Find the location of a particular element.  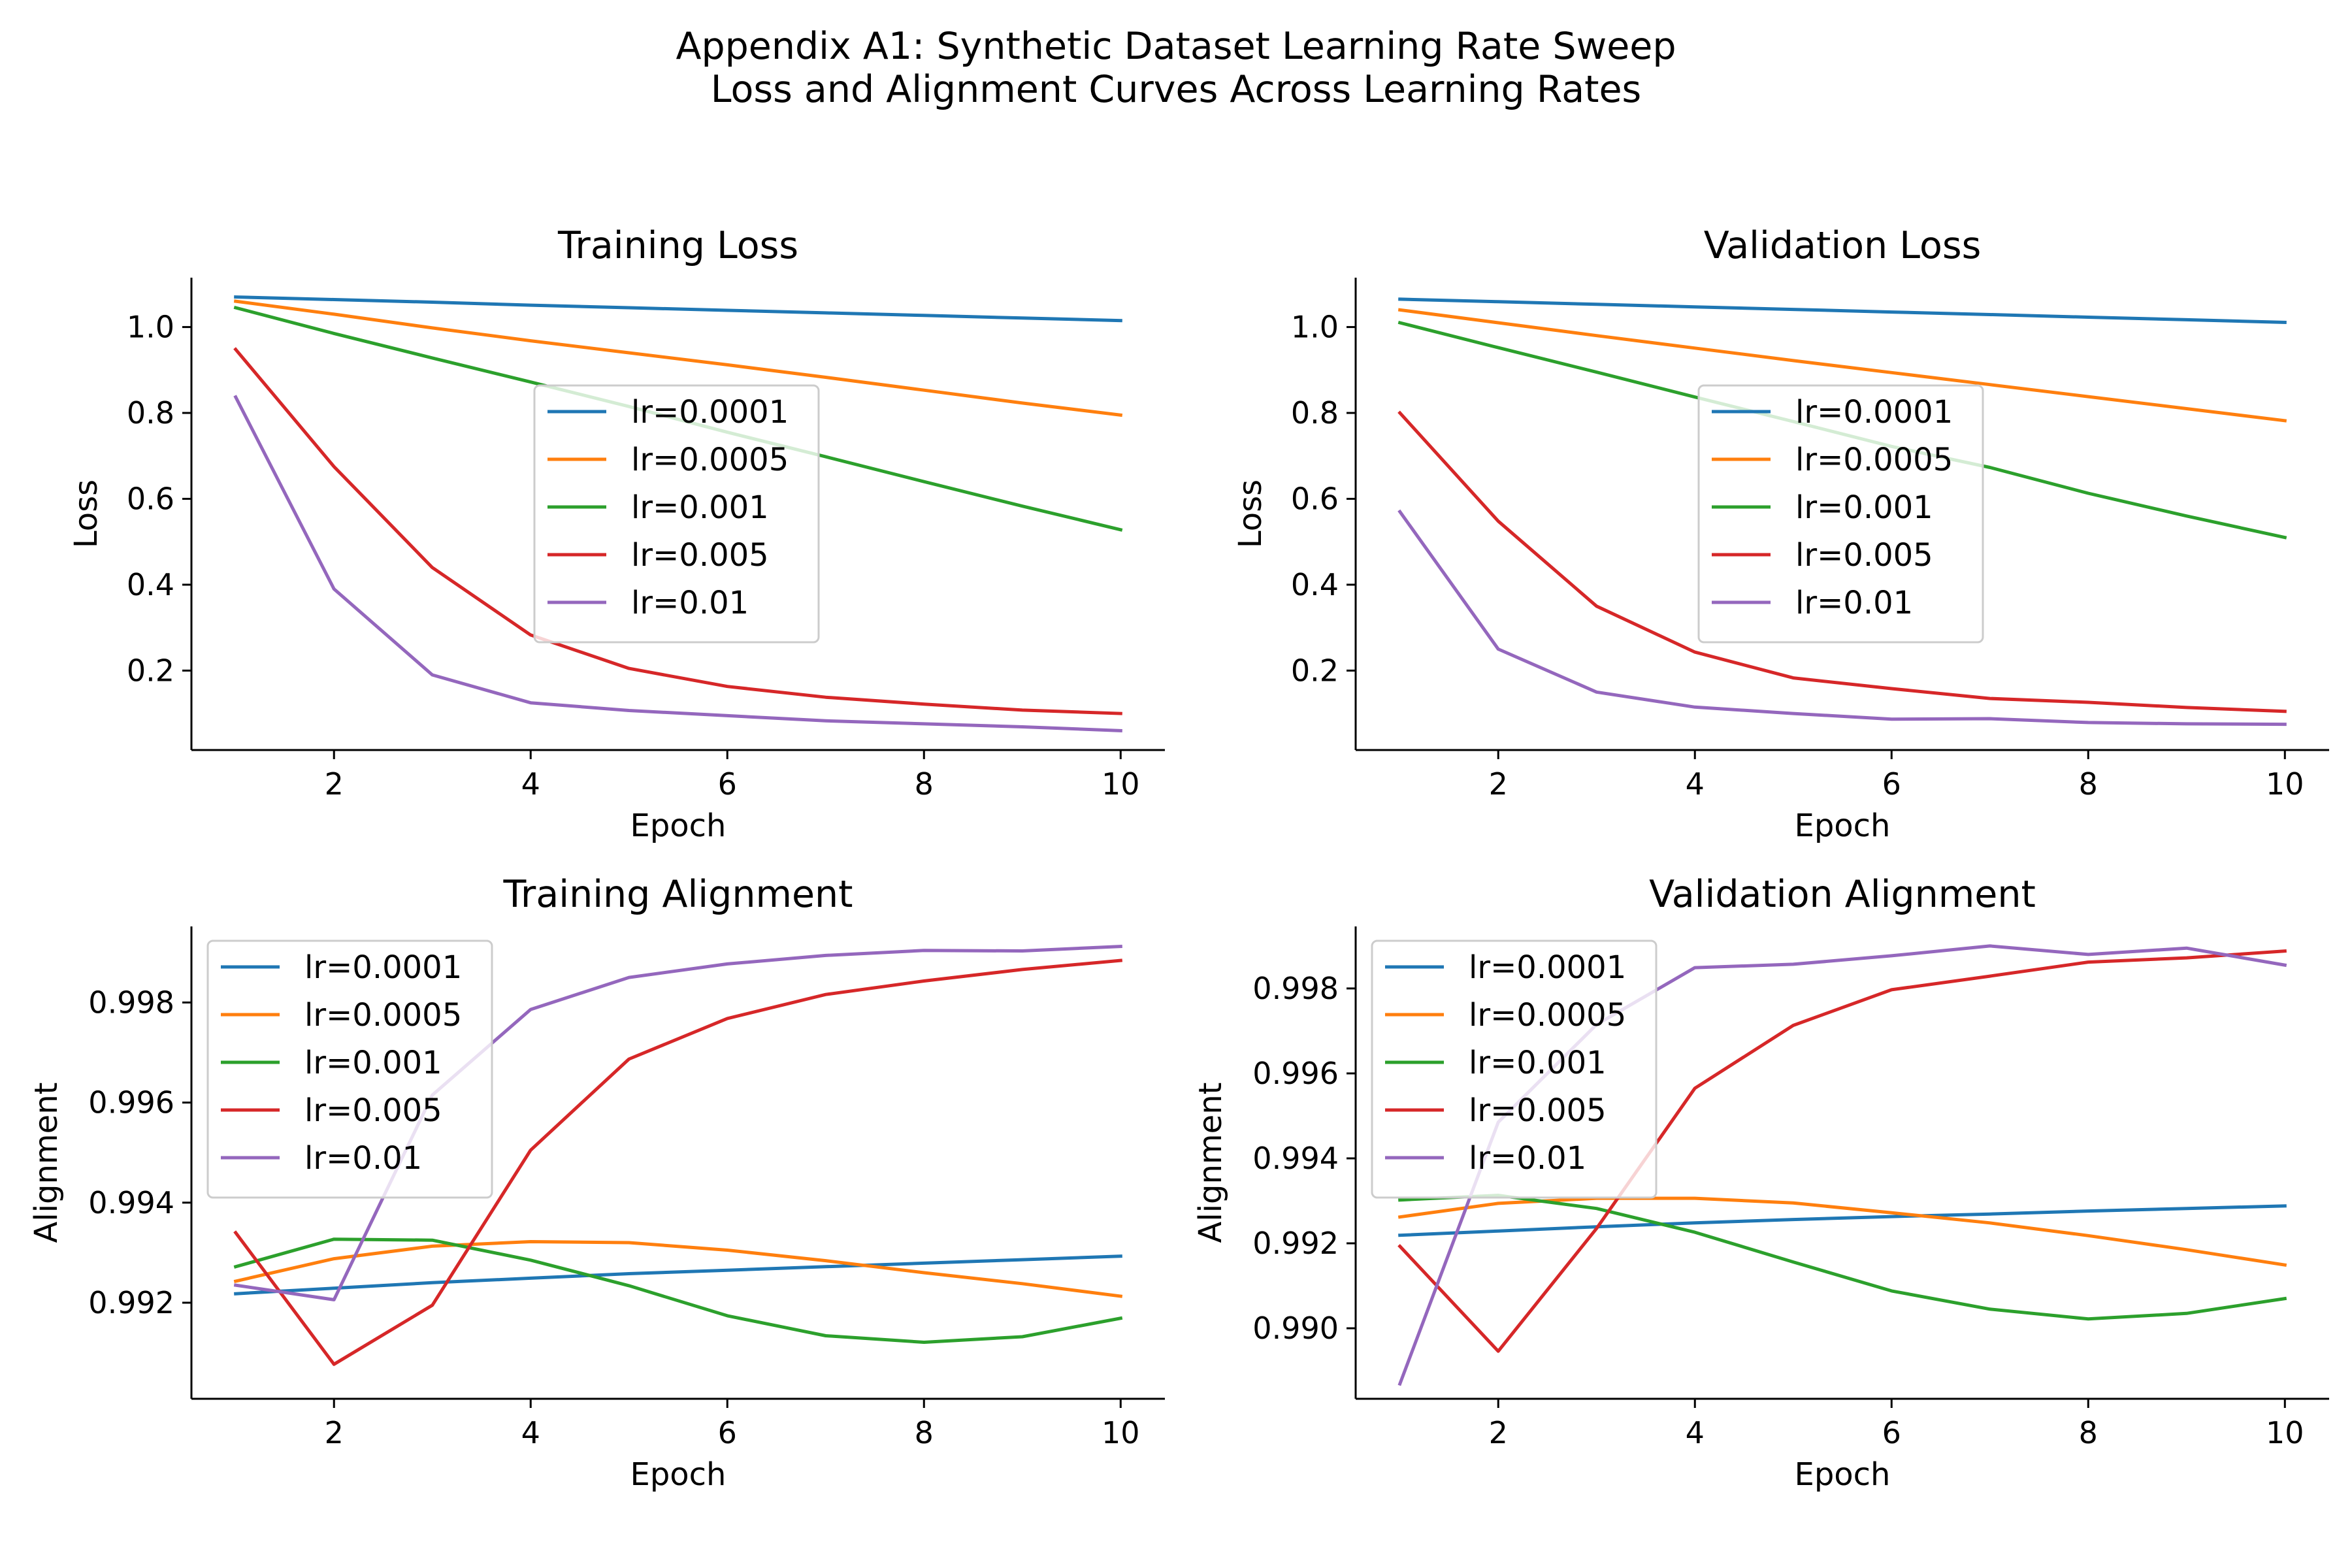

subplot-title: Training Loss is located at coordinates (677, 245).